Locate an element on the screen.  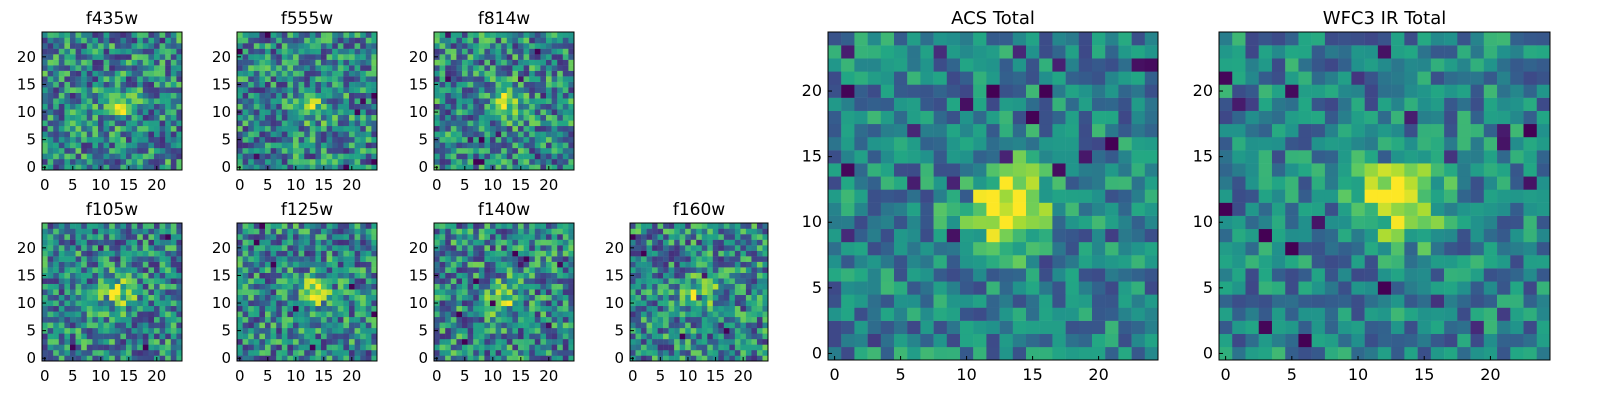
x-tick-label: 20 is located at coordinates (548, 376).